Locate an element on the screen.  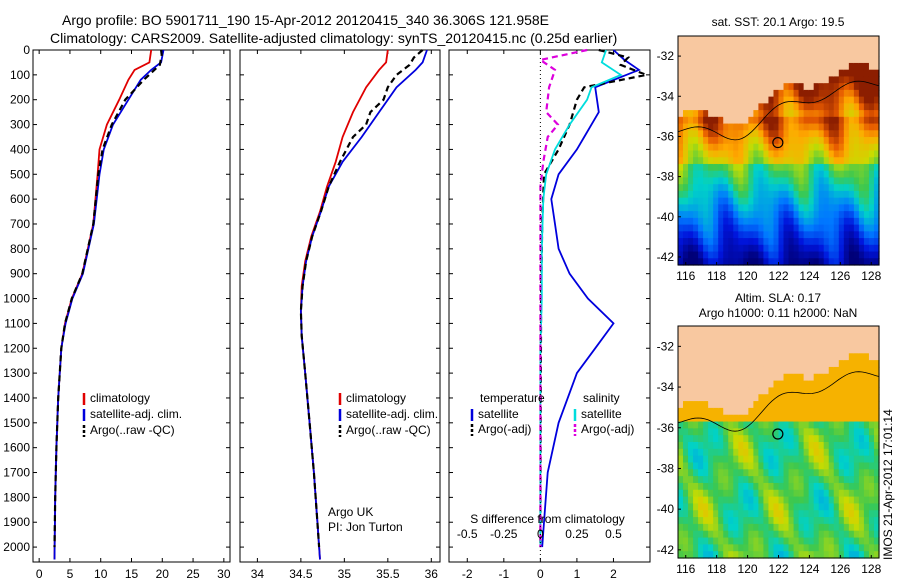
map_sst-ytick-label: -32 is located at coordinates (666, 56).